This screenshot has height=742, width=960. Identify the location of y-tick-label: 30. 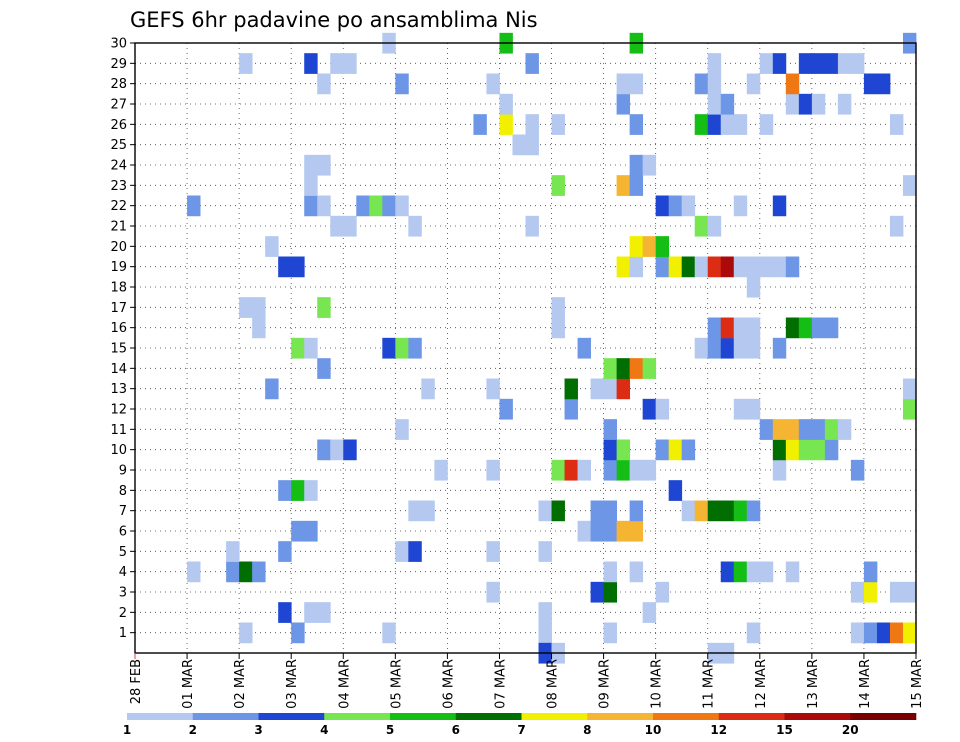
(118, 44).